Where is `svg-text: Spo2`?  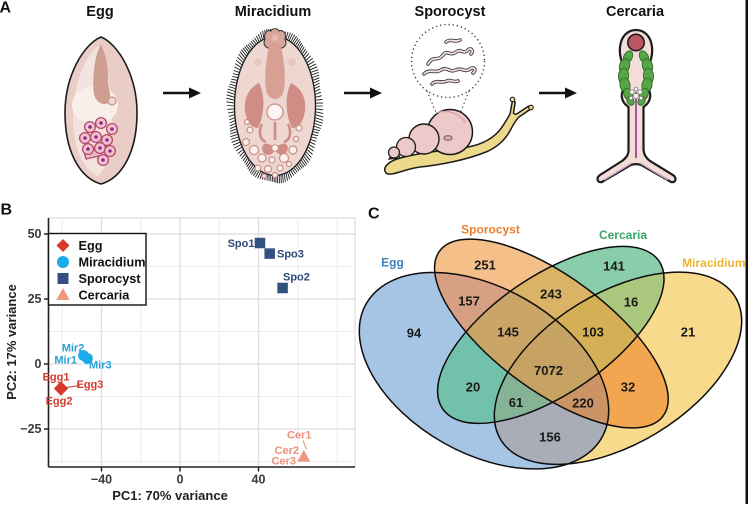 svg-text: Spo2 is located at coordinates (296, 278).